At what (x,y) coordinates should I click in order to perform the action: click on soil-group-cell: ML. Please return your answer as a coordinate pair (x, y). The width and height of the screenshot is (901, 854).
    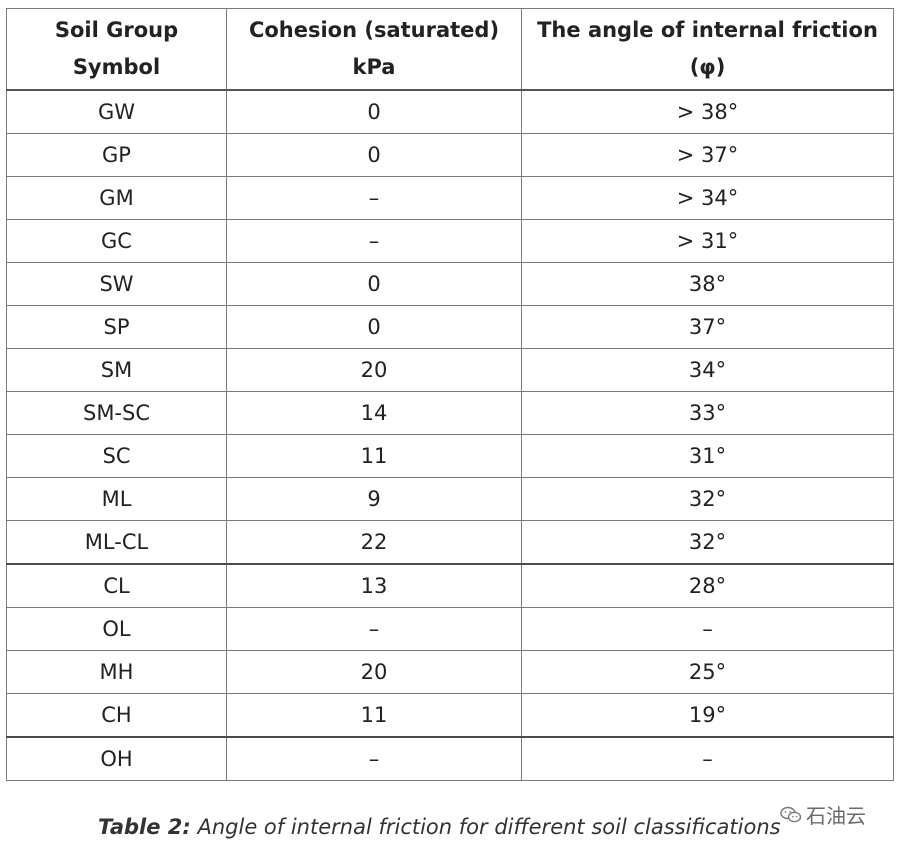
    Looking at the image, I should click on (116, 499).